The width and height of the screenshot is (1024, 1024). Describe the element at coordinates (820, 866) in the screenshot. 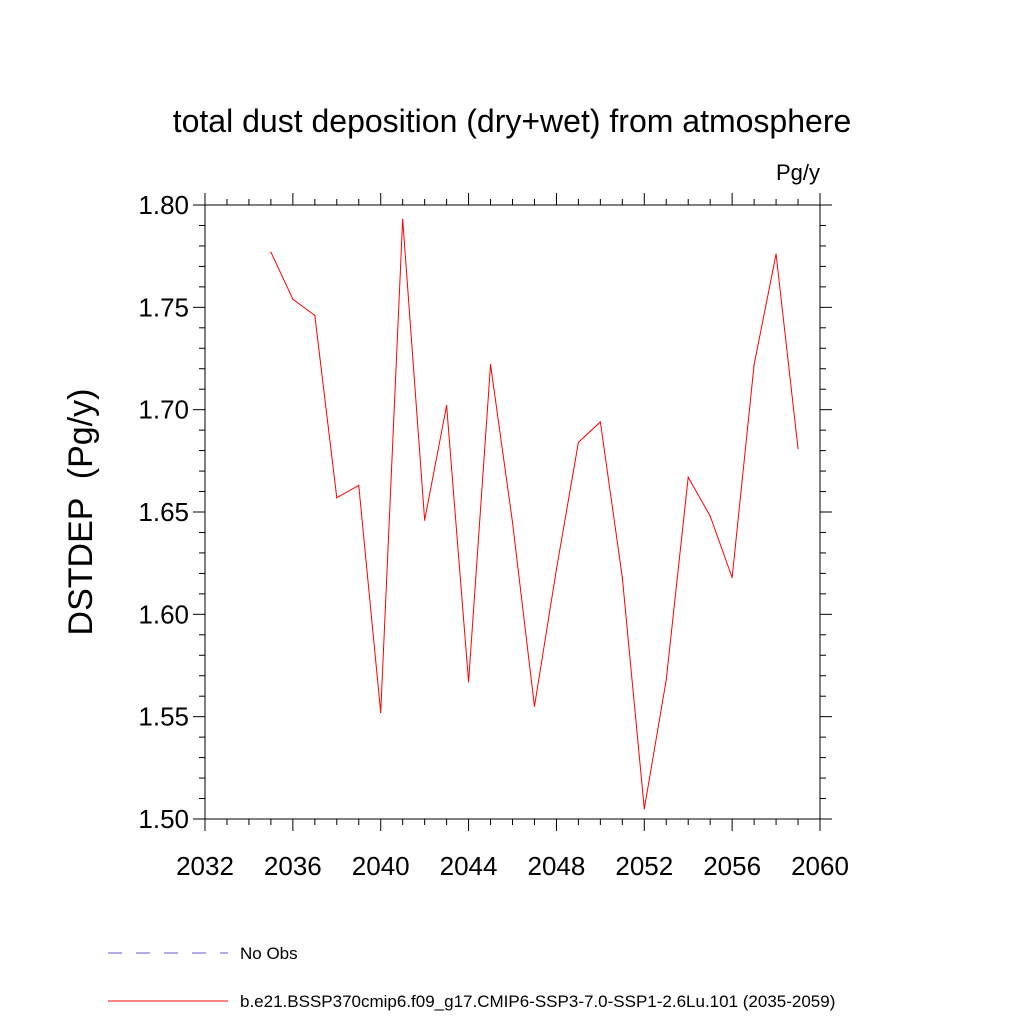

I see `x-tick-label: 2060` at that location.